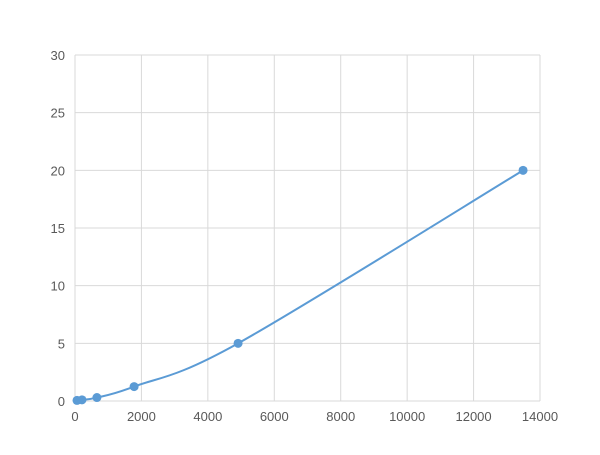  I want to click on x-tick-label: 2000, so click(141, 416).